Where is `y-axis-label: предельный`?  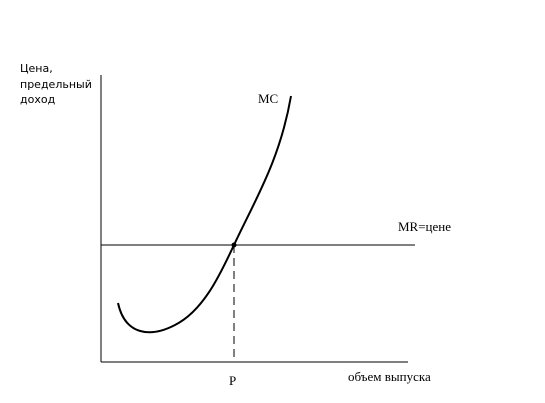 y-axis-label: предельный is located at coordinates (56, 84).